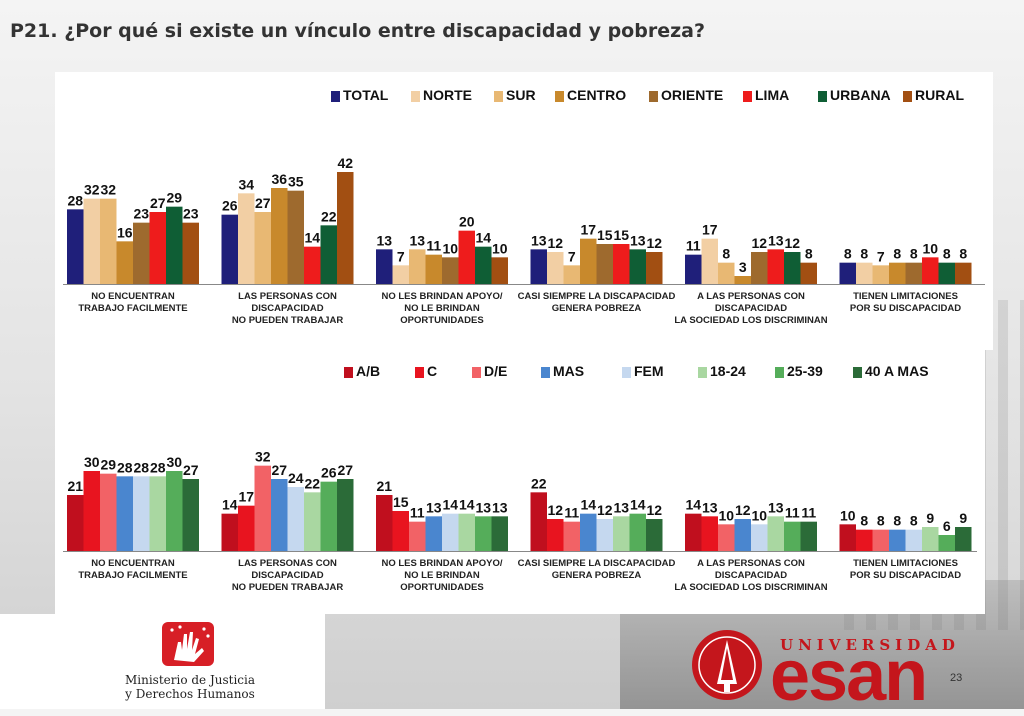 The image size is (1024, 716). I want to click on data-label: 29, so click(108, 465).